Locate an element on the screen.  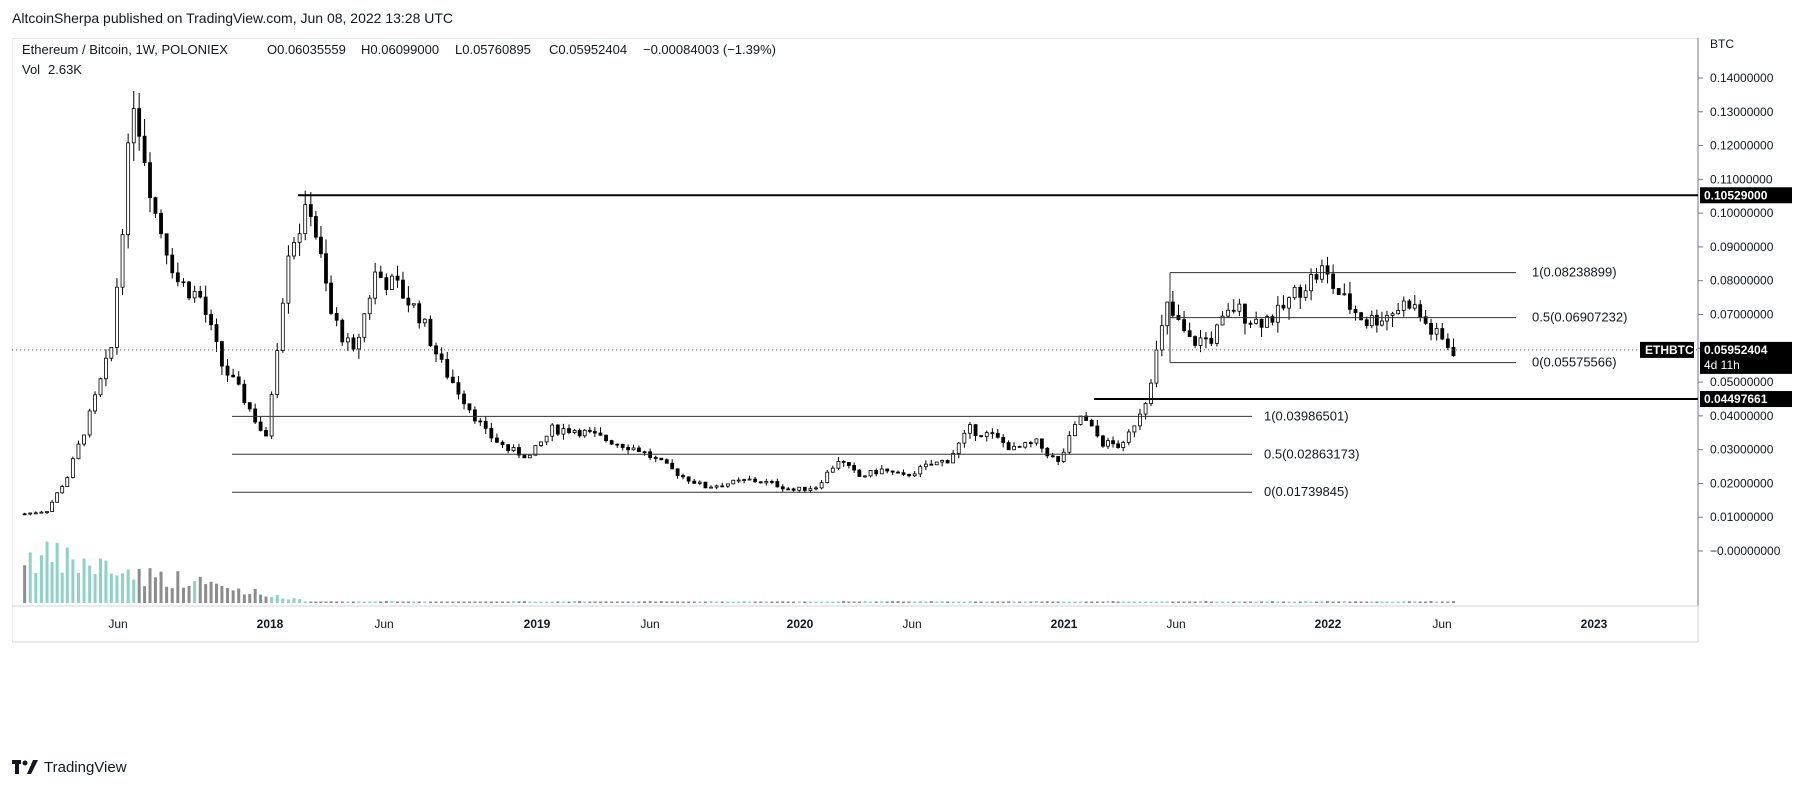
resistance-badge: 0.10529000 is located at coordinates (1746, 195).